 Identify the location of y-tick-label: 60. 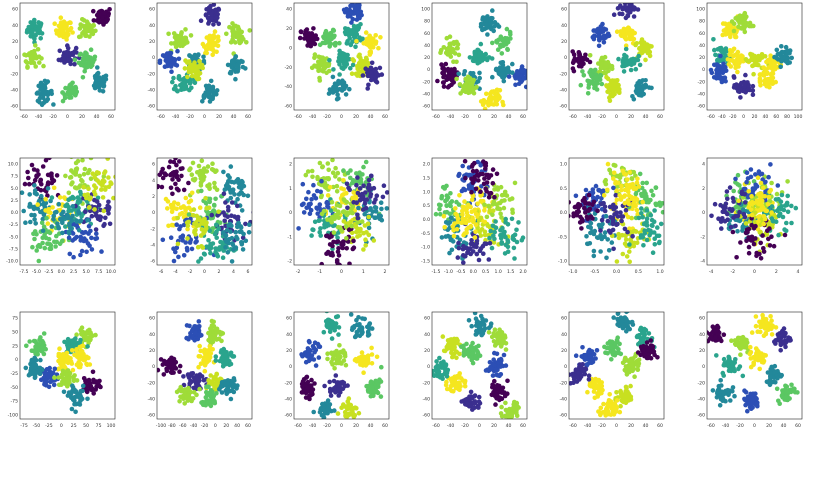
(702, 34).